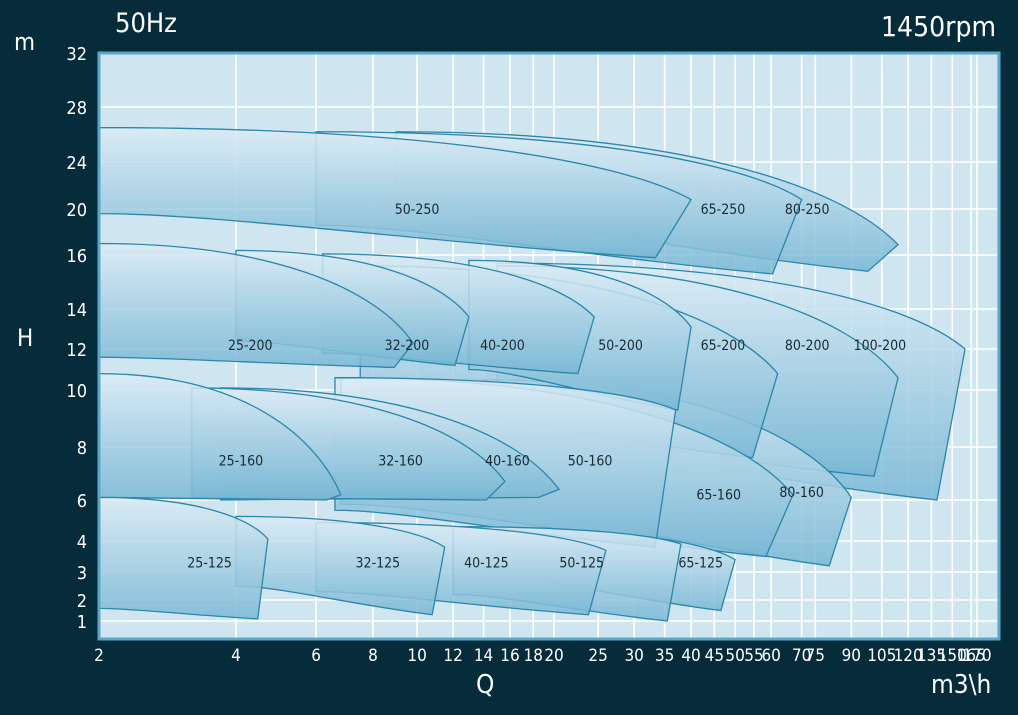 The width and height of the screenshot is (1018, 715). Describe the element at coordinates (82, 448) in the screenshot. I see `y-tick-label: 8` at that location.